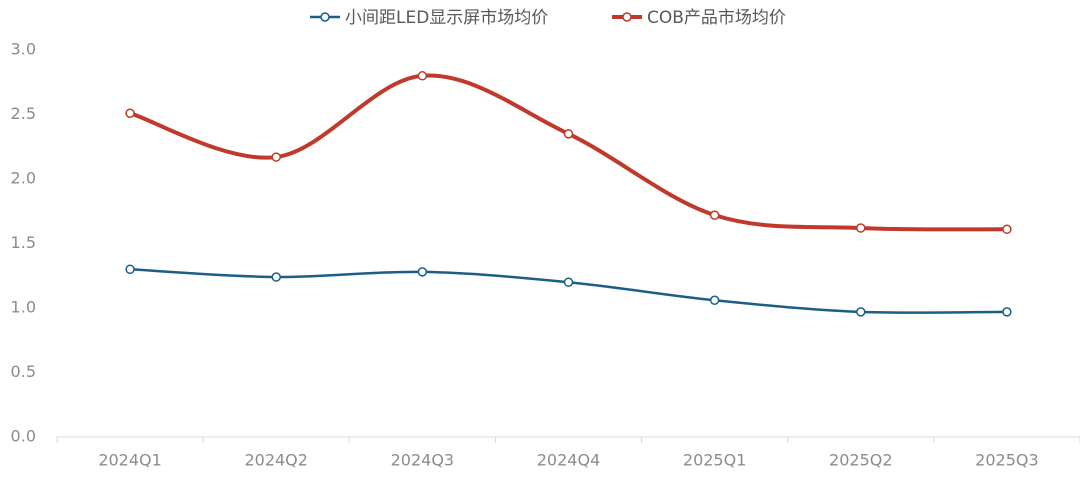  Describe the element at coordinates (23, 436) in the screenshot. I see `y-tick-label: 0.0` at that location.